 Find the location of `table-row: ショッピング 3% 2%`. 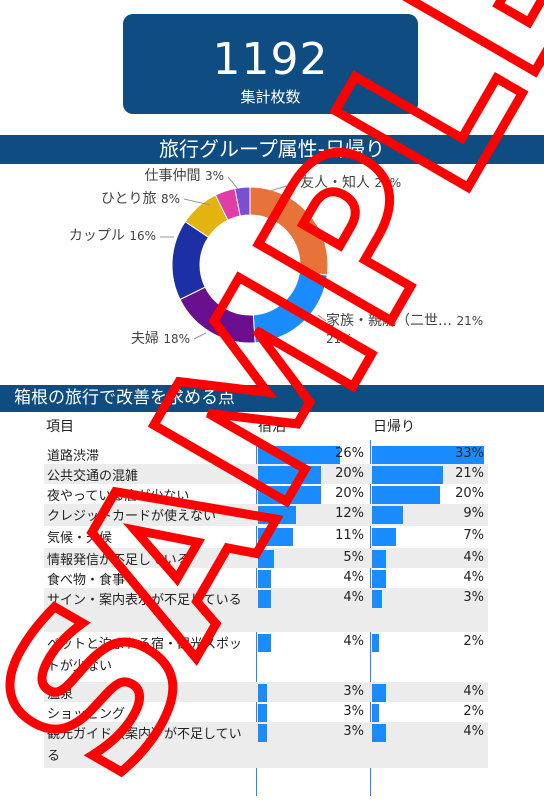

table-row: ショッピング 3% 2% is located at coordinates (266, 712).